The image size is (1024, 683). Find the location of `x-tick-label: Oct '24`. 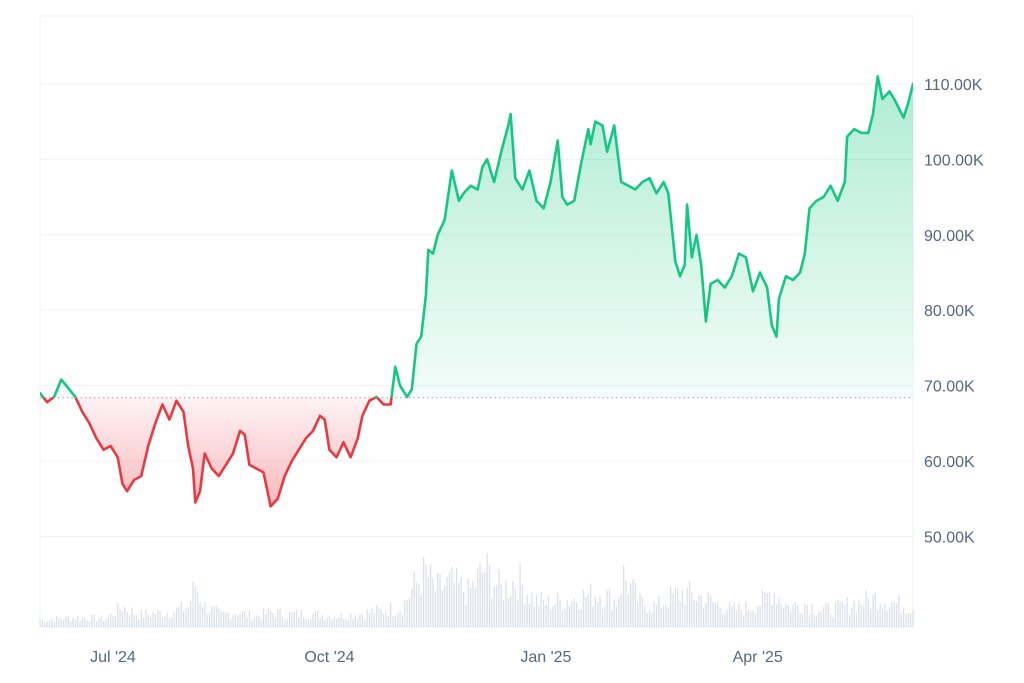

x-tick-label: Oct '24 is located at coordinates (329, 657).